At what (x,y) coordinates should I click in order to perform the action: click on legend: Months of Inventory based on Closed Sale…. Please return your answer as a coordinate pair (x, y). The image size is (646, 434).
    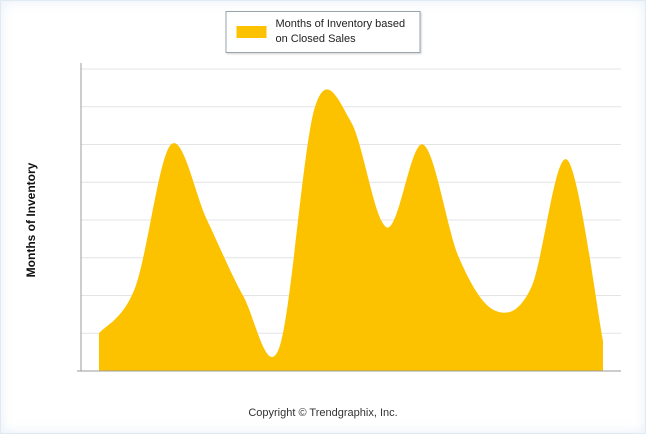
    Looking at the image, I should click on (323, 32).